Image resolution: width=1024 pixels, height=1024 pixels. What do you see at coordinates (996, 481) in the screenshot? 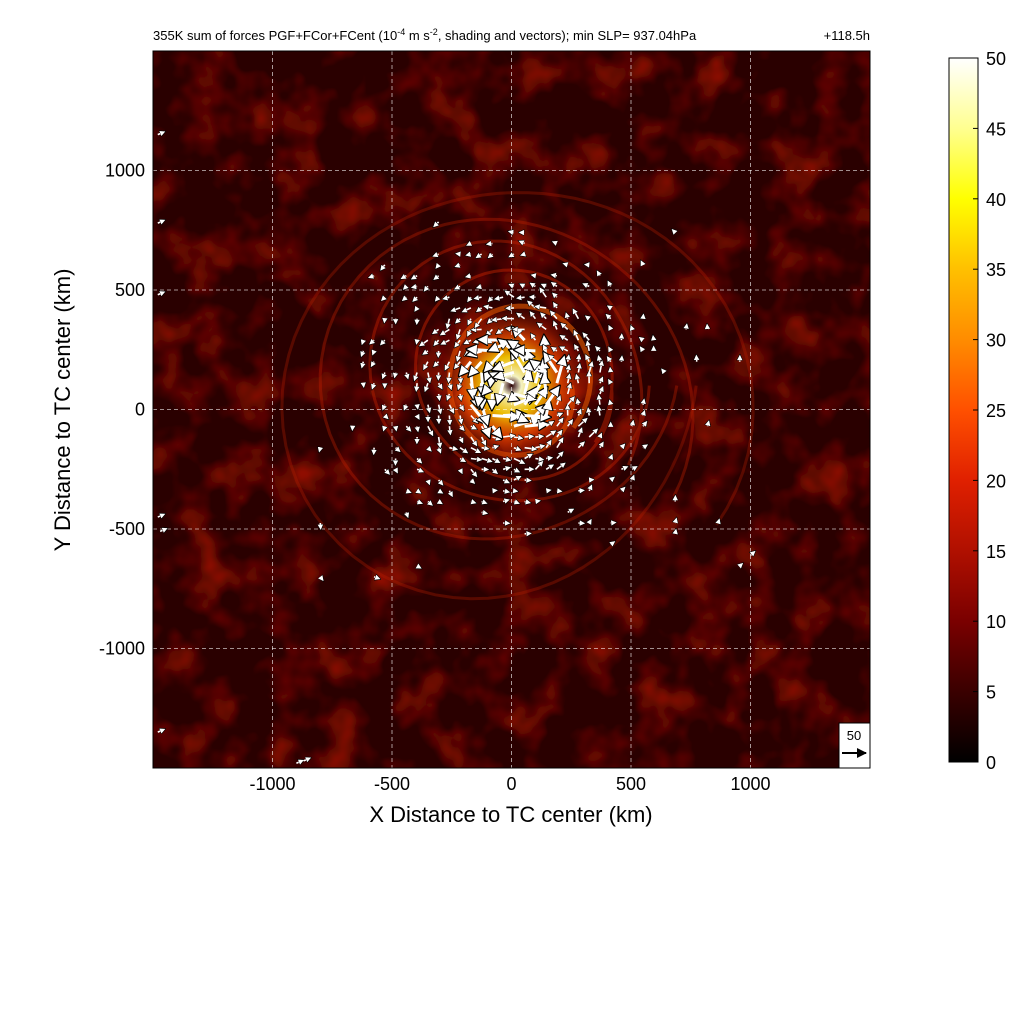
I see `colorbar-tick-label: 20` at bounding box center [996, 481].